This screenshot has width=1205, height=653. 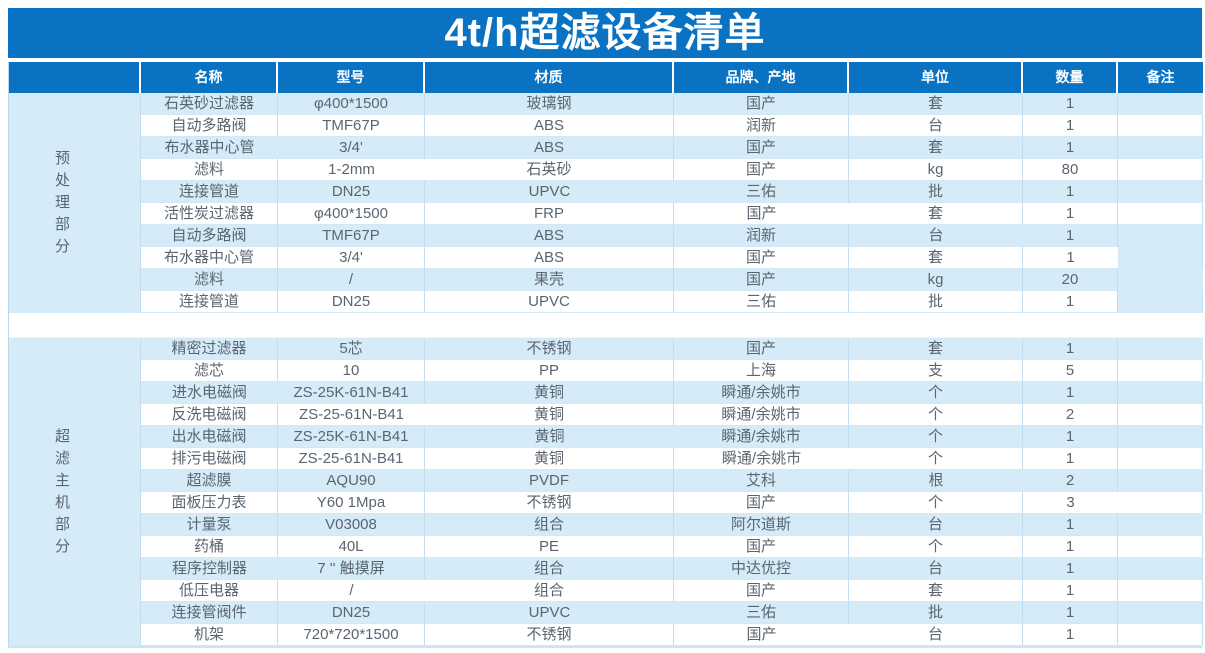 I want to click on cell-unit: 批, so click(x=936, y=613).